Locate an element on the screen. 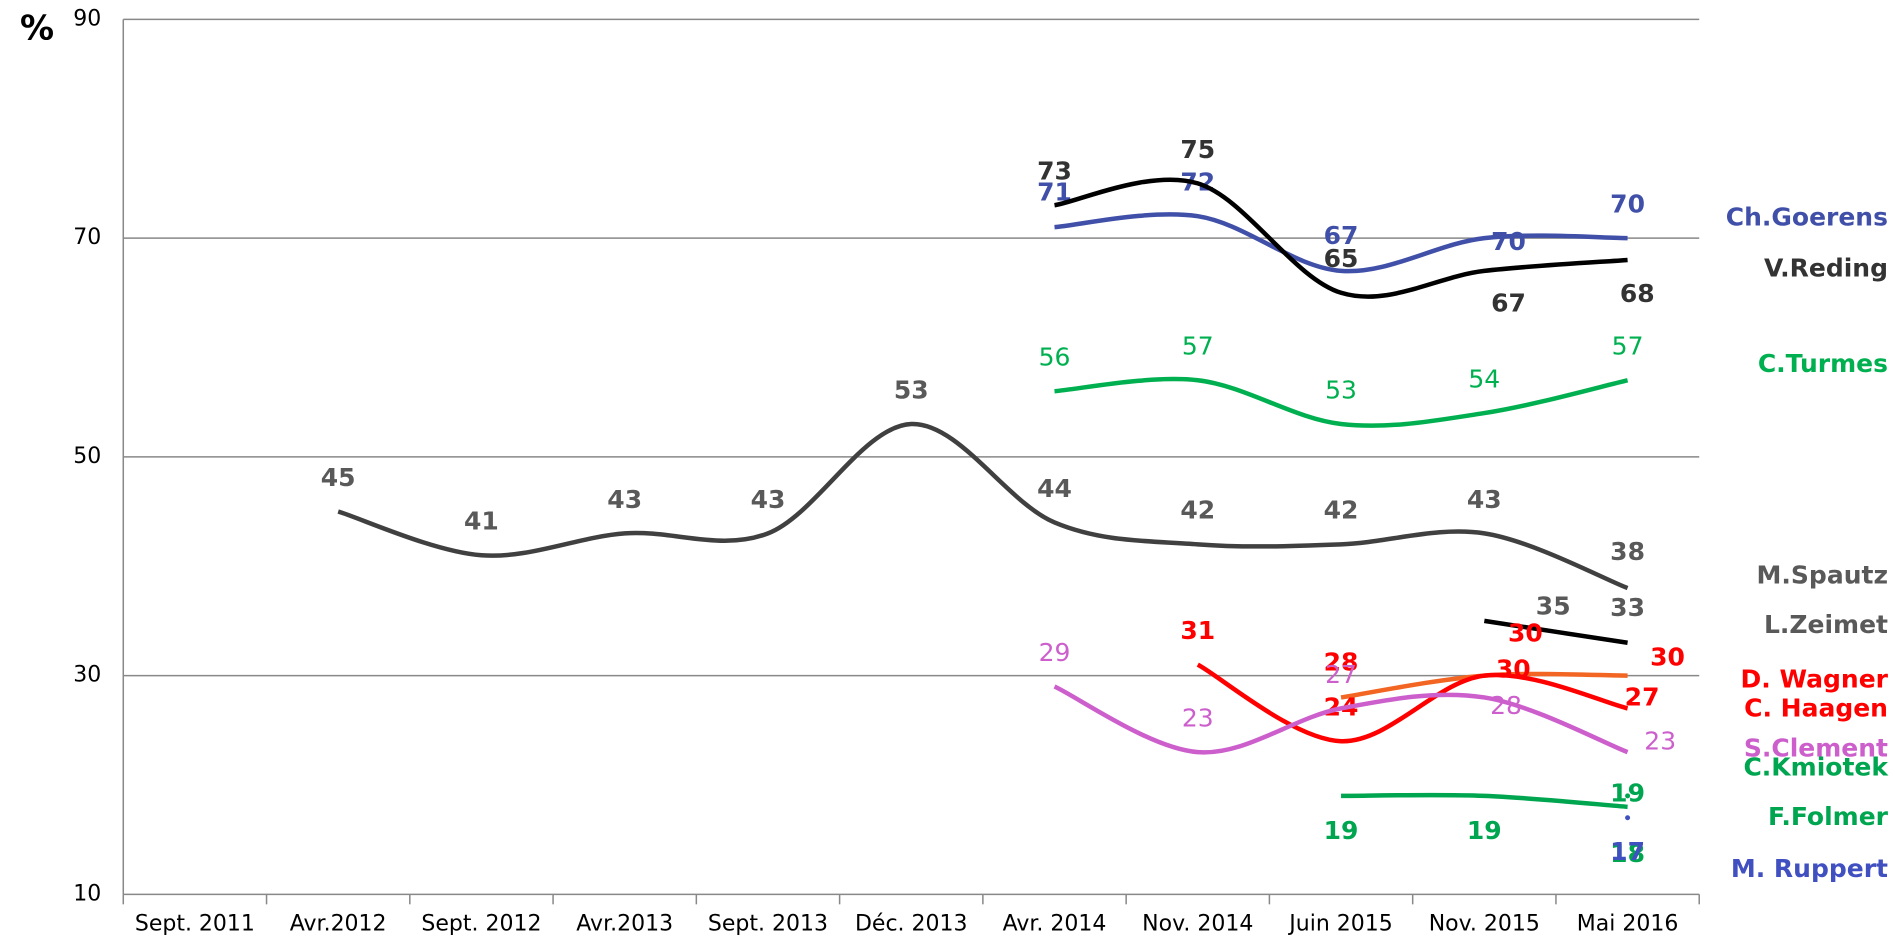 The width and height of the screenshot is (1895, 949). legend-label: D. Wagner is located at coordinates (1815, 678).